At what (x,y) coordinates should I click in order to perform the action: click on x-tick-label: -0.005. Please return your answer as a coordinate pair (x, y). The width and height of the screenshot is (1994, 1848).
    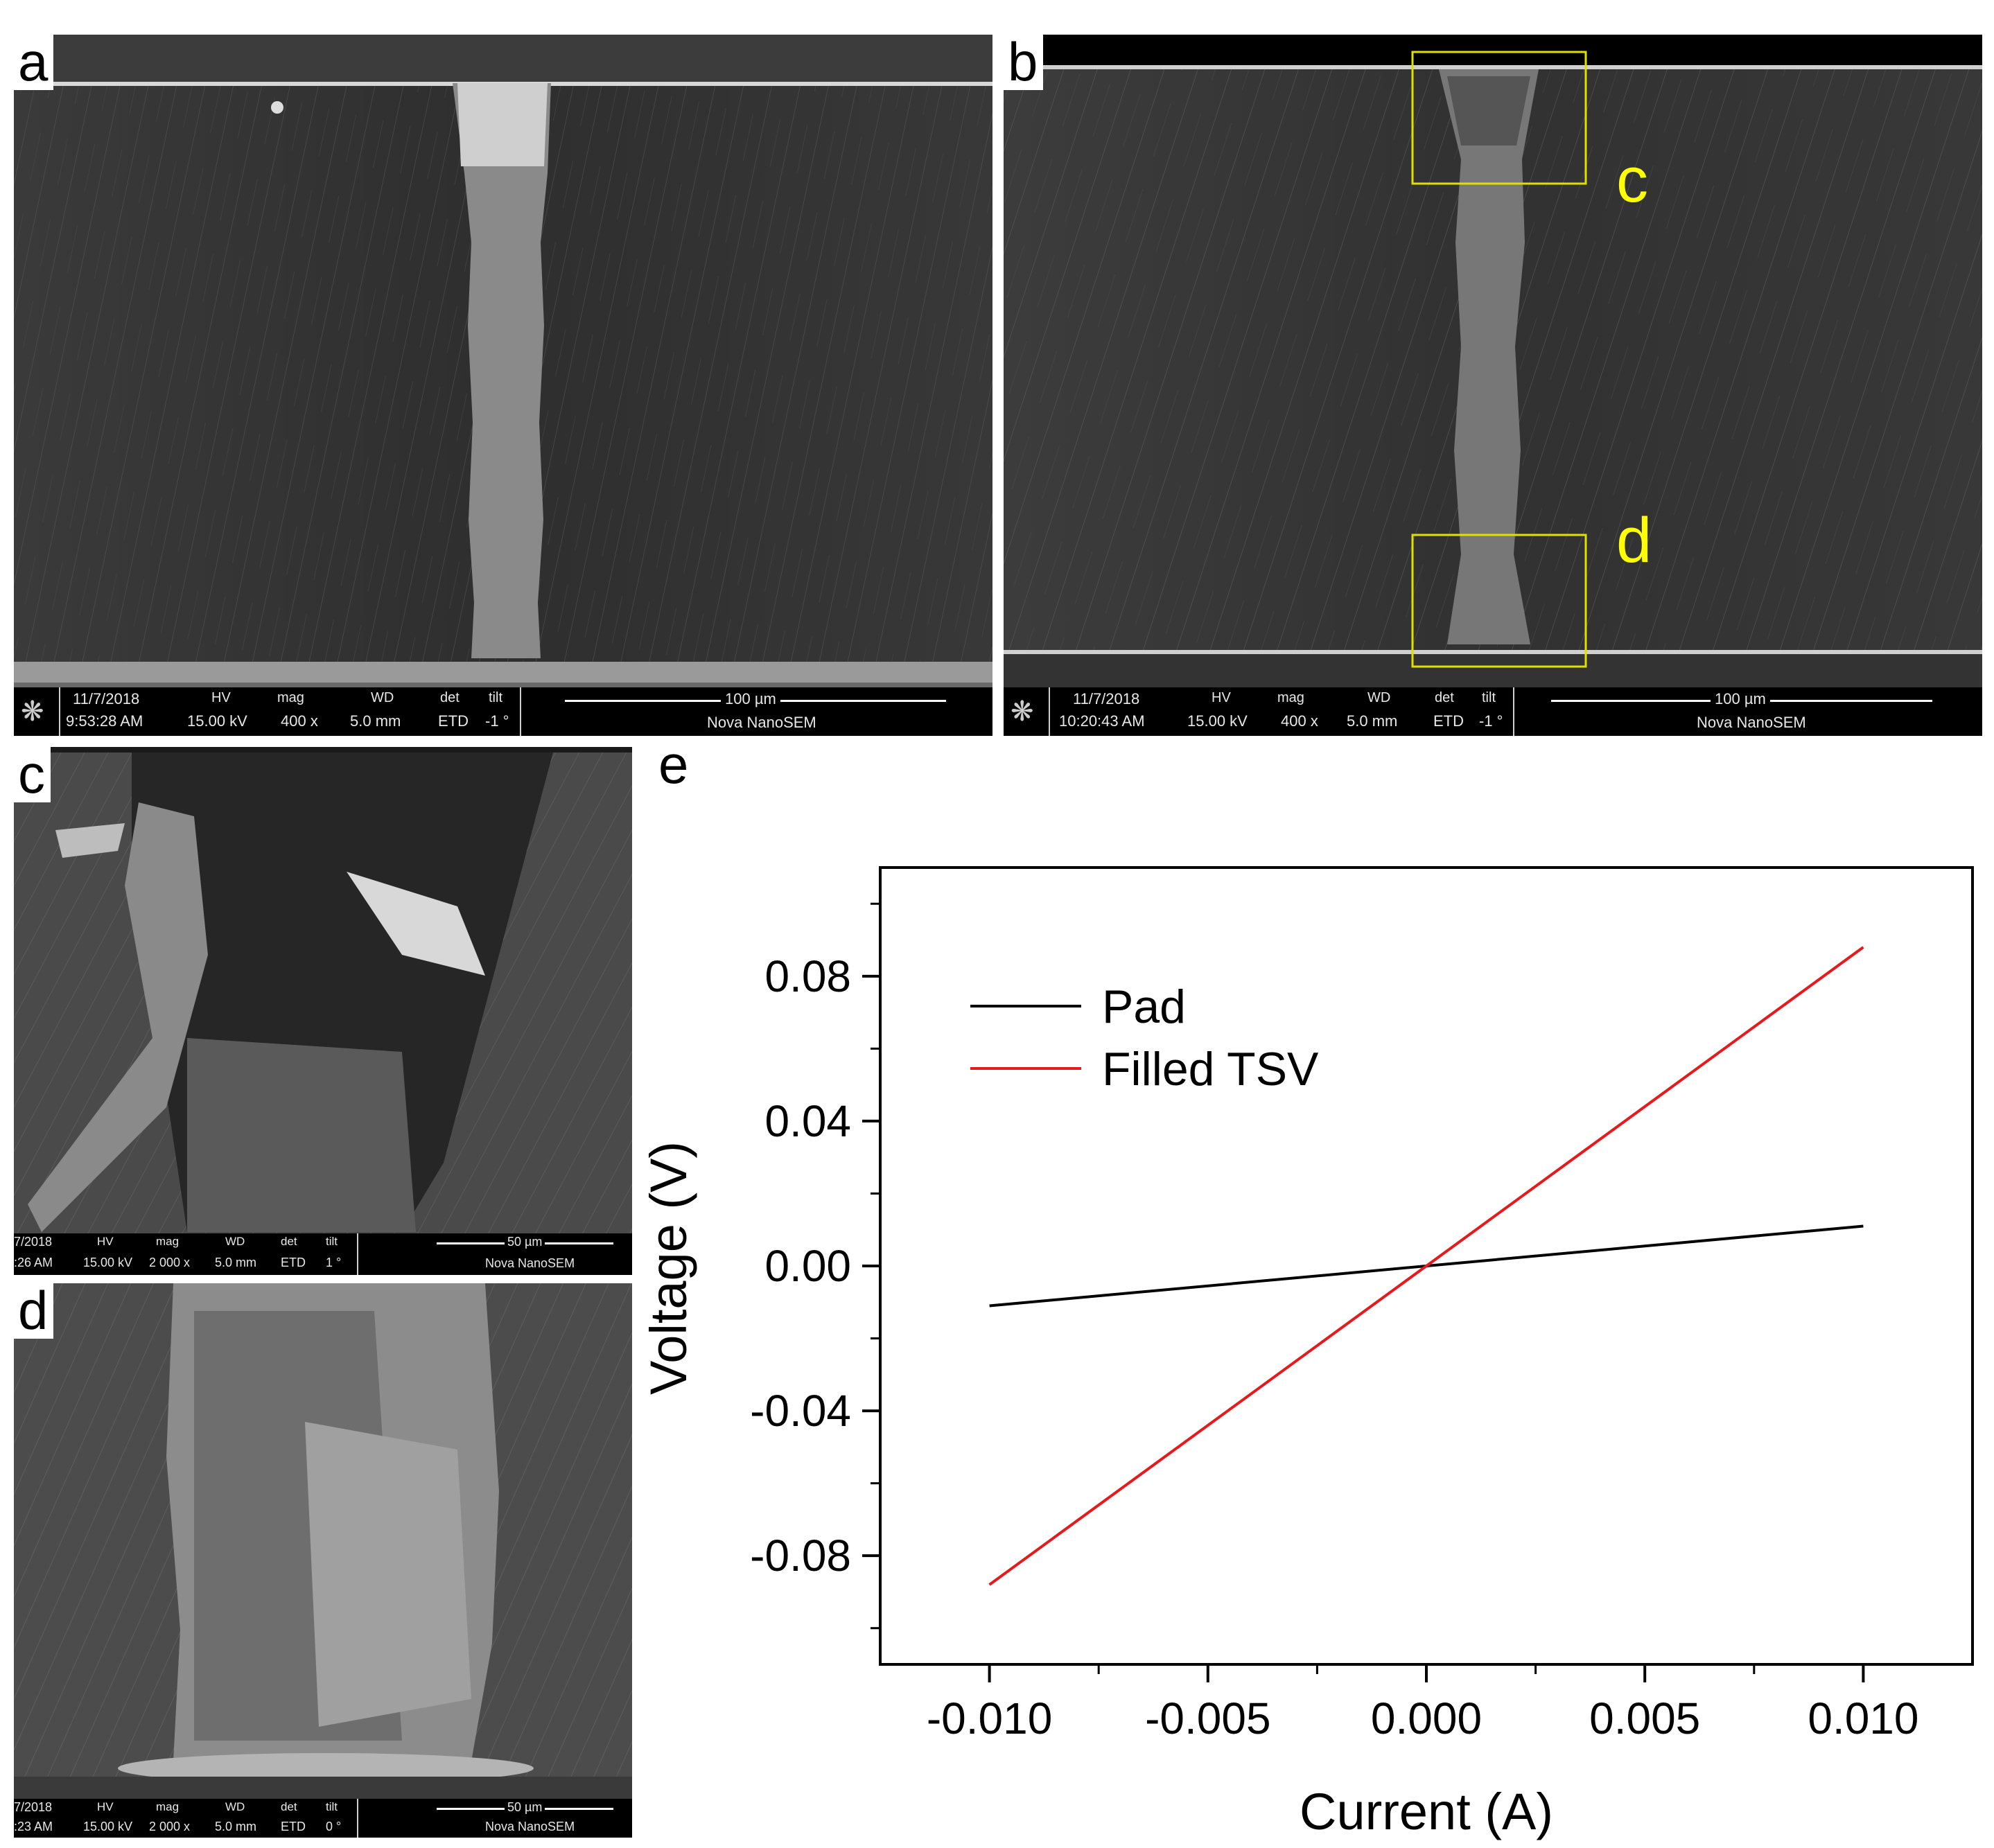
    Looking at the image, I should click on (1207, 1718).